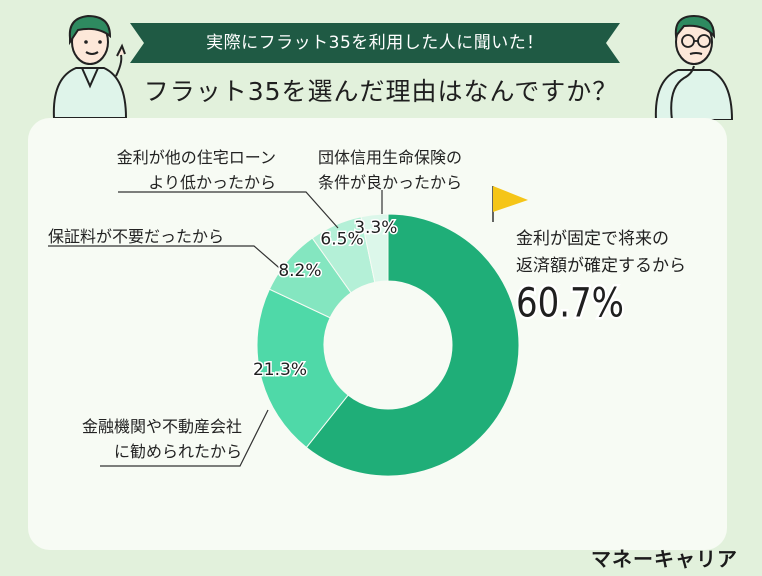  I want to click on label-susume-line2: に勧められたから, so click(177, 451).